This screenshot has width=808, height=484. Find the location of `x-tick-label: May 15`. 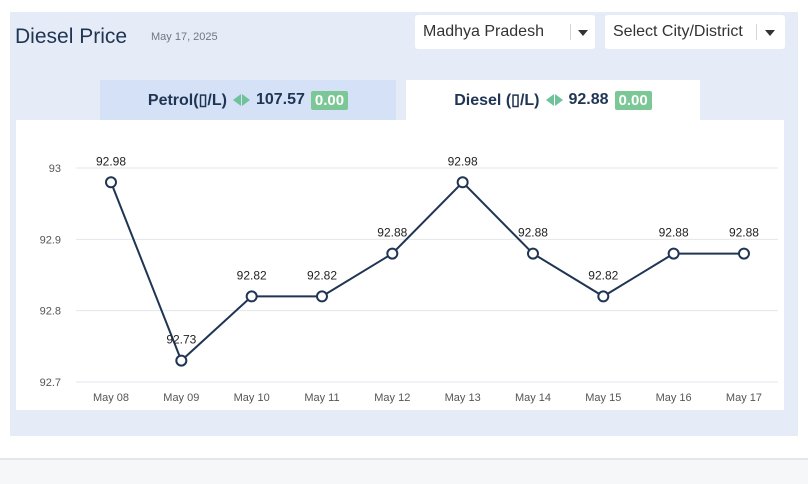

x-tick-label: May 15 is located at coordinates (603, 398).